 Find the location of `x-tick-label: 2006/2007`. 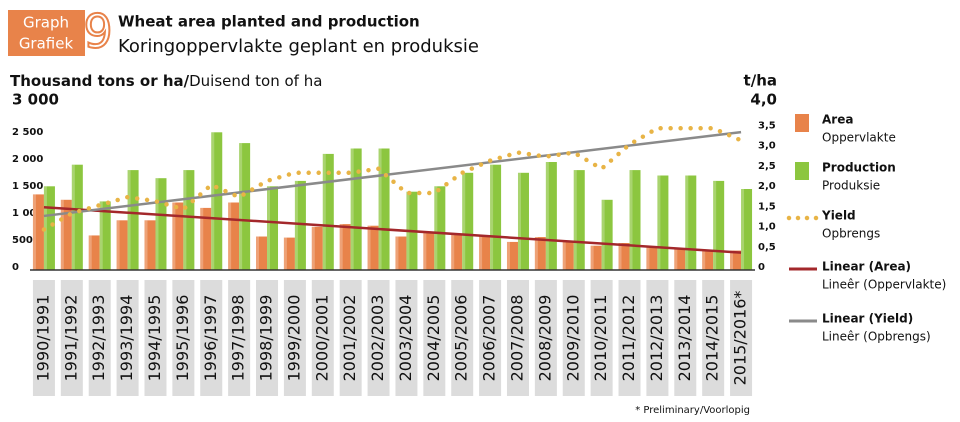

x-tick-label: 2006/2007 is located at coordinates (489, 338).